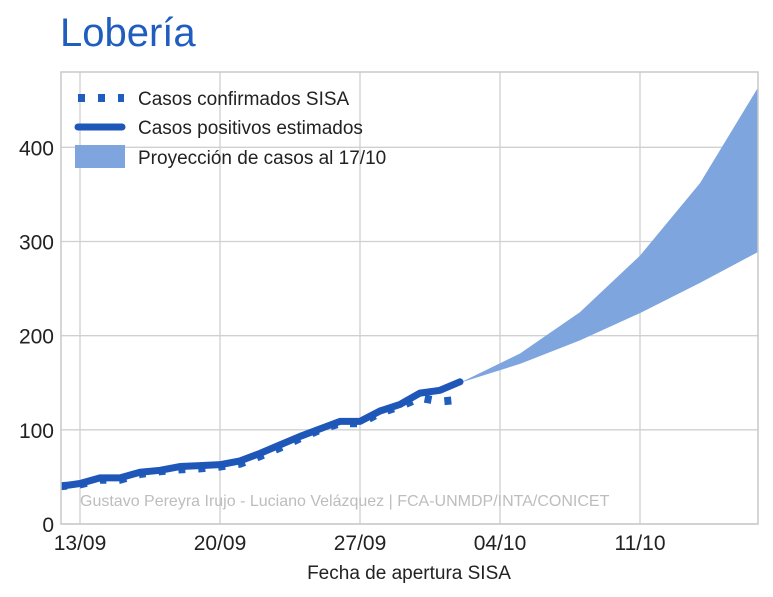 The width and height of the screenshot is (773, 597). What do you see at coordinates (36, 243) in the screenshot?
I see `y-tick-label: 300` at bounding box center [36, 243].